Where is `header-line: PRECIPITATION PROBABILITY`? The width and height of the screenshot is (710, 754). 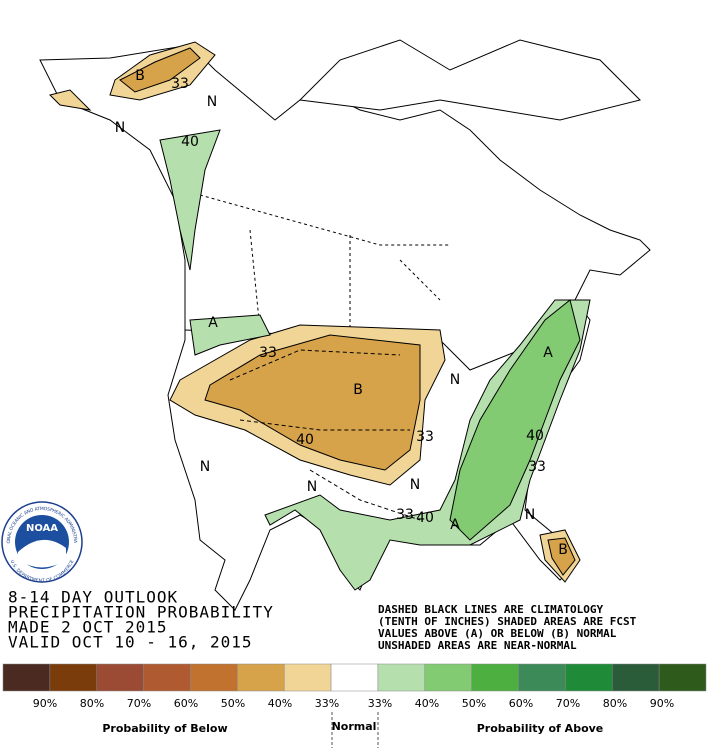
header-line: PRECIPITATION PROBABILITY is located at coordinates (141, 612).